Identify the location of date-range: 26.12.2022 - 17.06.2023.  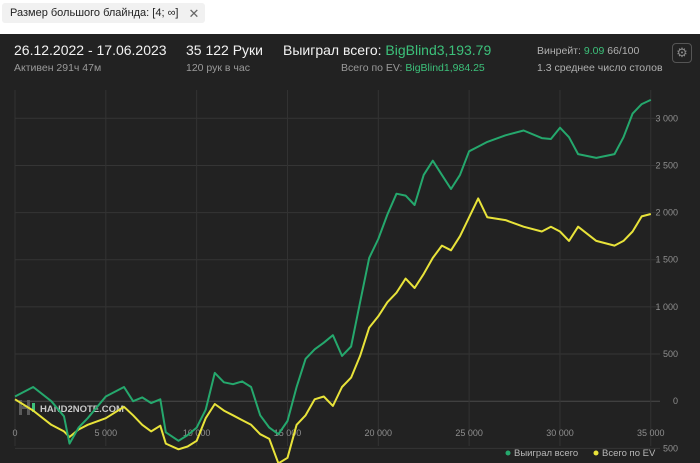
(90, 50).